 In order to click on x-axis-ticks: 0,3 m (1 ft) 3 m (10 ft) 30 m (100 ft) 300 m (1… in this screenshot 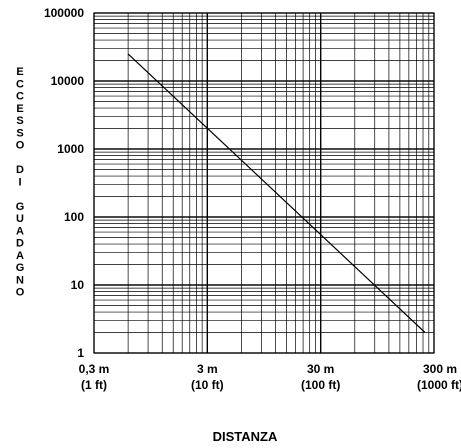, I will do `click(270, 377)`.